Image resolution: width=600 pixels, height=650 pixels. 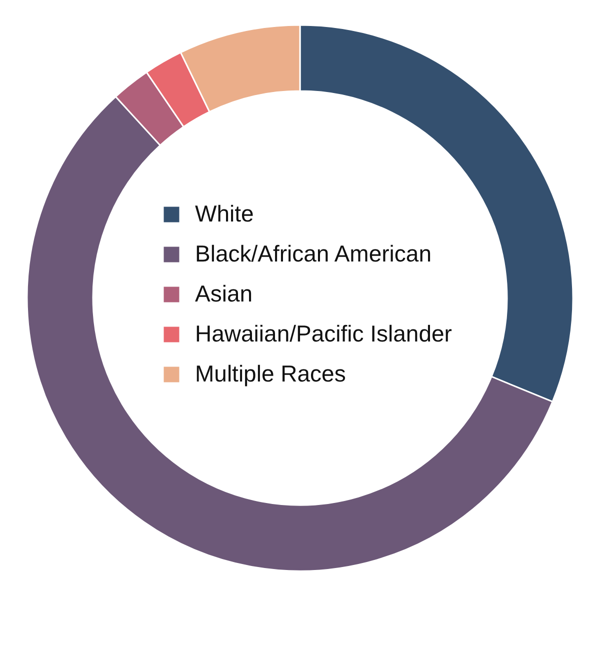 I want to click on legend-label: Asian, so click(x=224, y=293).